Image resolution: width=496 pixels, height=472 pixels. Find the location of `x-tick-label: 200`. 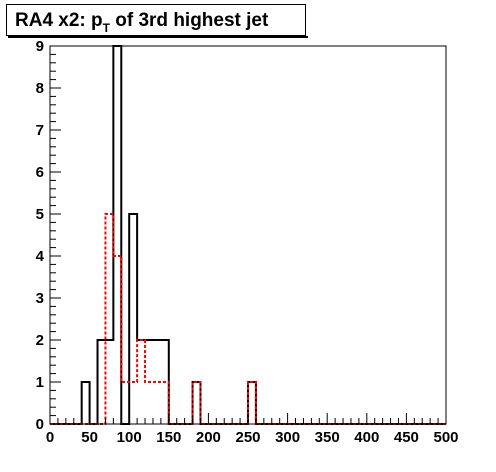

x-tick-label: 200 is located at coordinates (208, 437).